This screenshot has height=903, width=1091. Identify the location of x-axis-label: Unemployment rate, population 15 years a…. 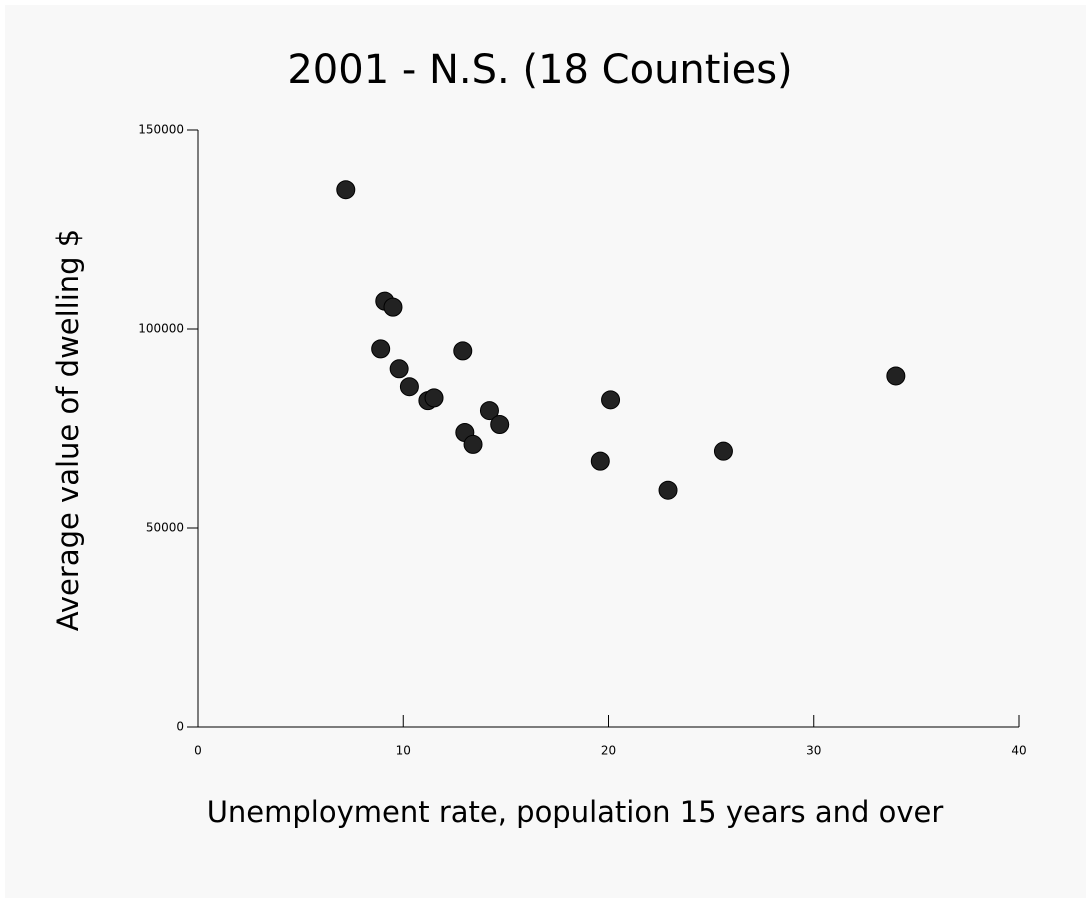
(575, 812).